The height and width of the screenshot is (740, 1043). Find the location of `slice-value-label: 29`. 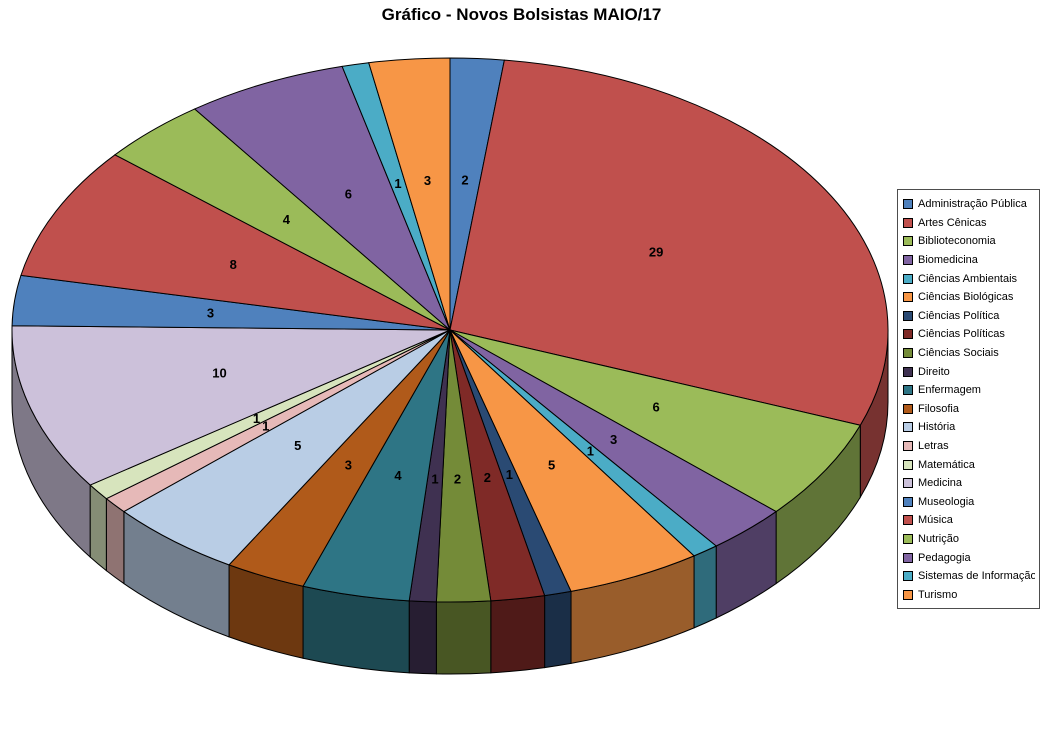

slice-value-label: 29 is located at coordinates (656, 252).